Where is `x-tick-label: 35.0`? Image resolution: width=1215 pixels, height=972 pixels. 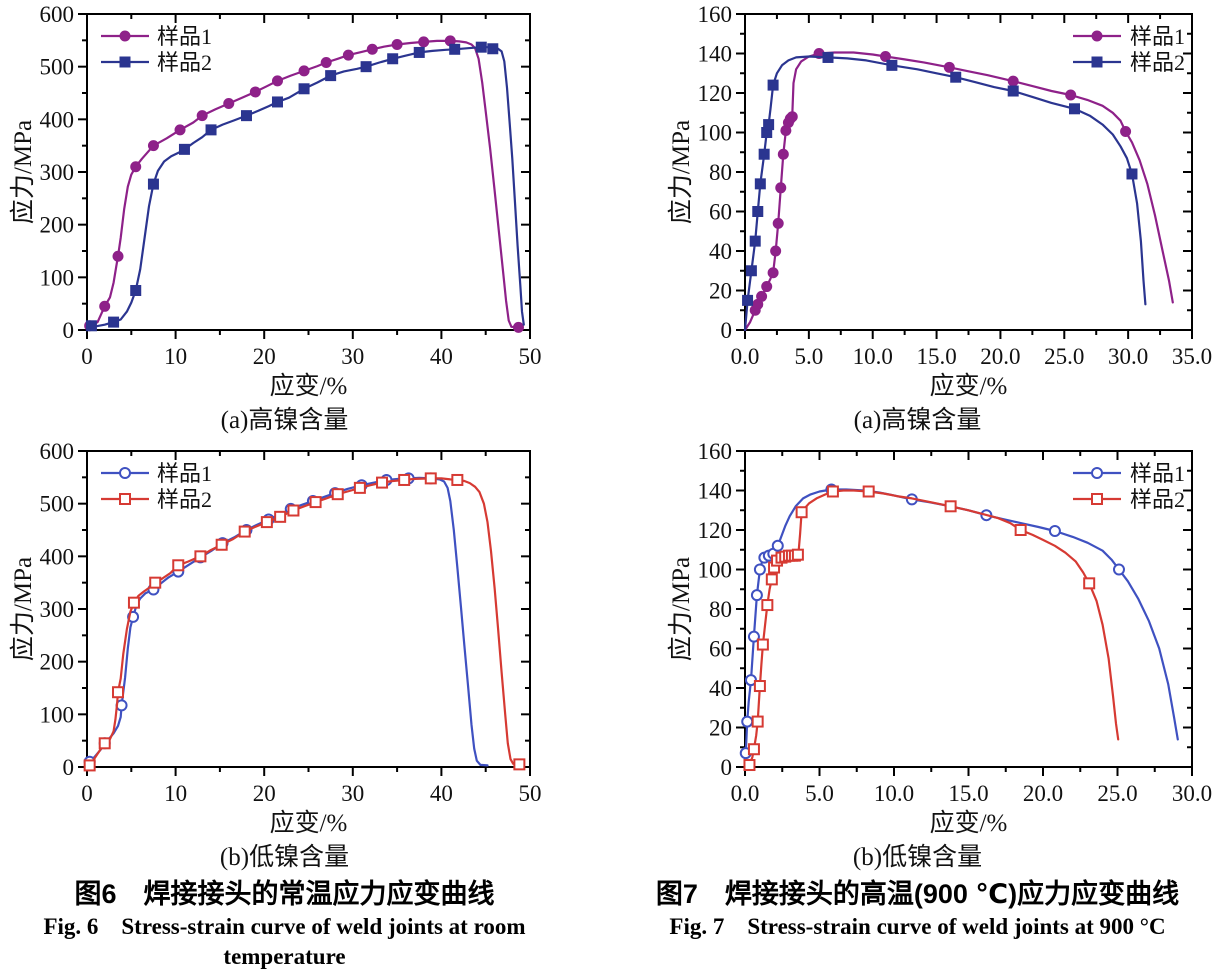
x-tick-label: 35.0 is located at coordinates (1192, 356).